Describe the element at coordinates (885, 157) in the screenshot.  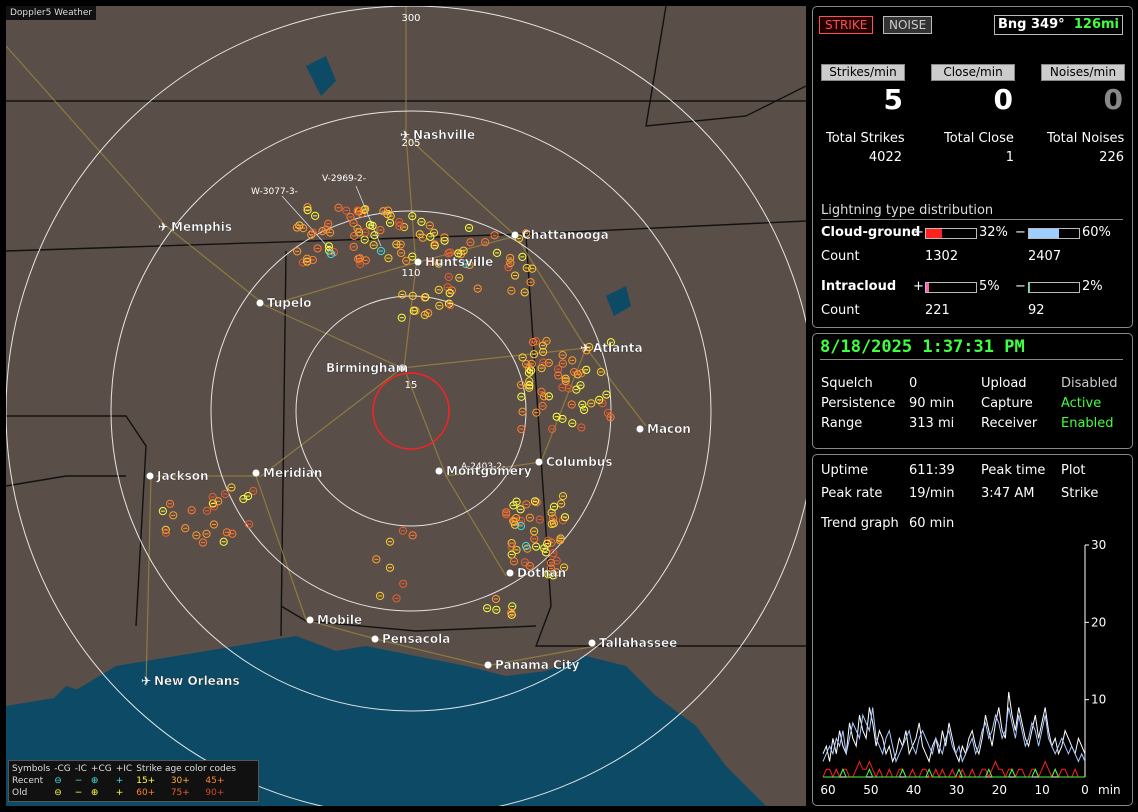
I see `total-strikes-value: 4022` at that location.